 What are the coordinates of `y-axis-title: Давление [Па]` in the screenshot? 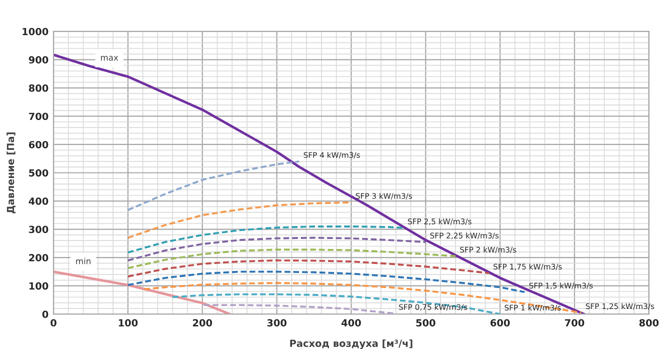 It's located at (11, 173).